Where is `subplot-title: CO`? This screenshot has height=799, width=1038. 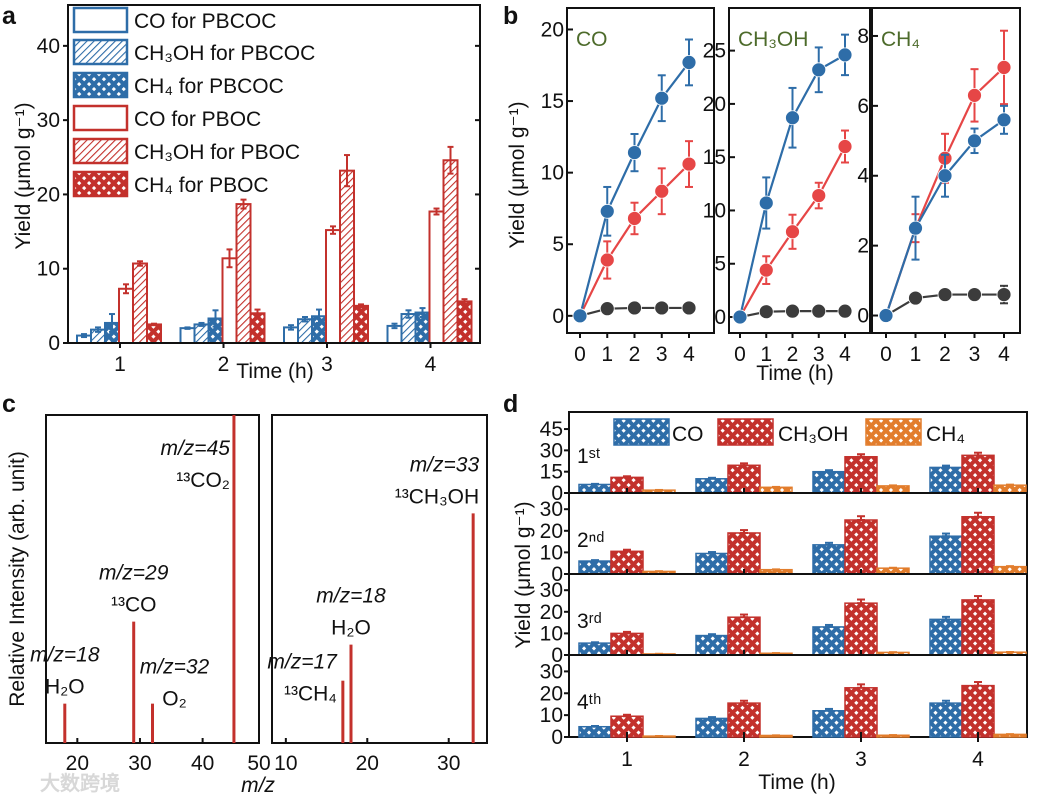
subplot-title: CO is located at coordinates (592, 39).